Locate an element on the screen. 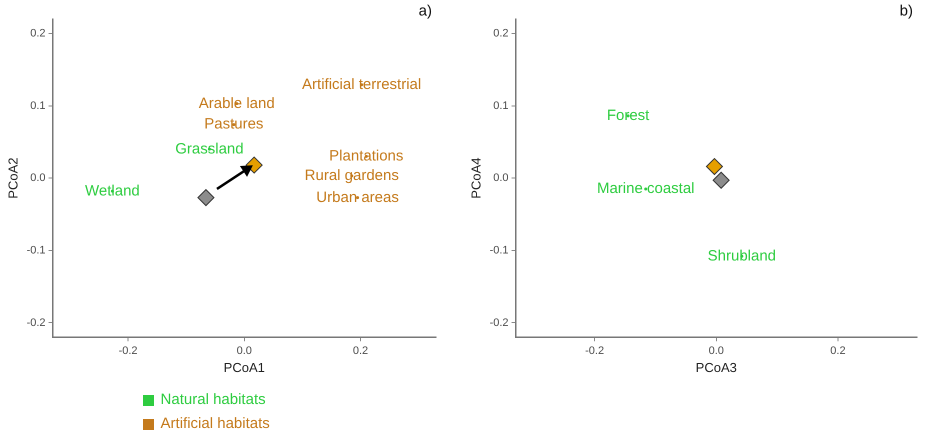 The width and height of the screenshot is (926, 438). data-label: Rural gardens is located at coordinates (351, 175).